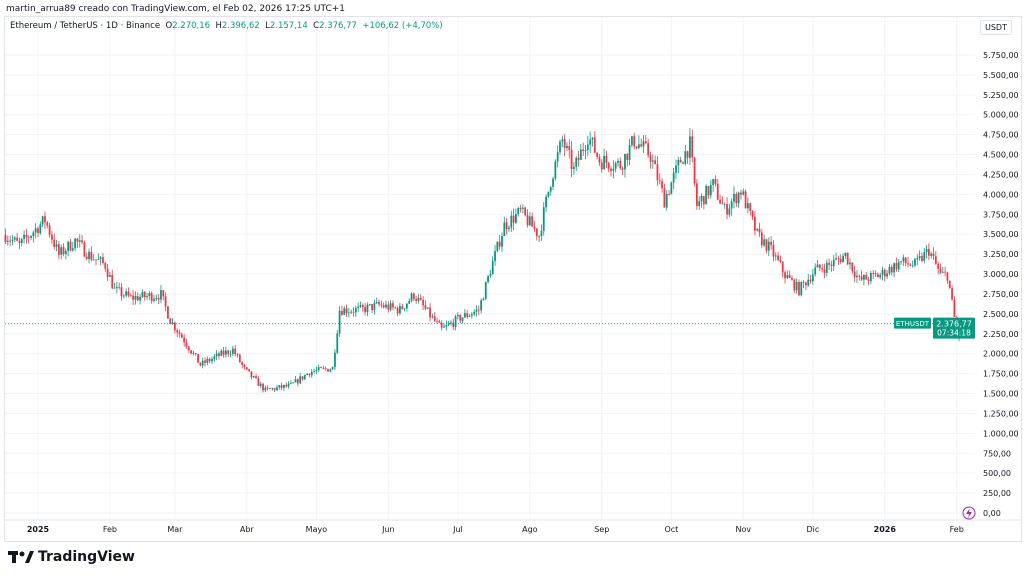  I want to click on y-tick-label: 2.250,00, so click(1001, 334).